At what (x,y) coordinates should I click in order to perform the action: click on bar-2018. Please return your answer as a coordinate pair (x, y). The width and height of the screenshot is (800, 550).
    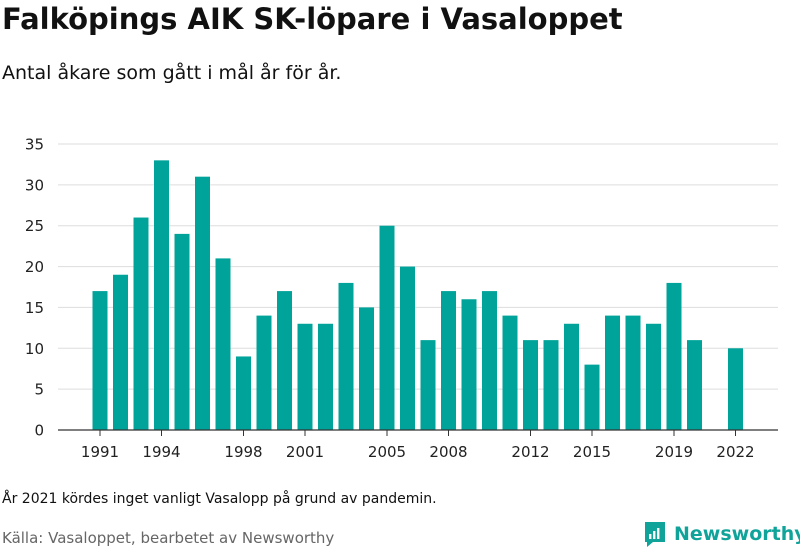
    Looking at the image, I should click on (653, 376).